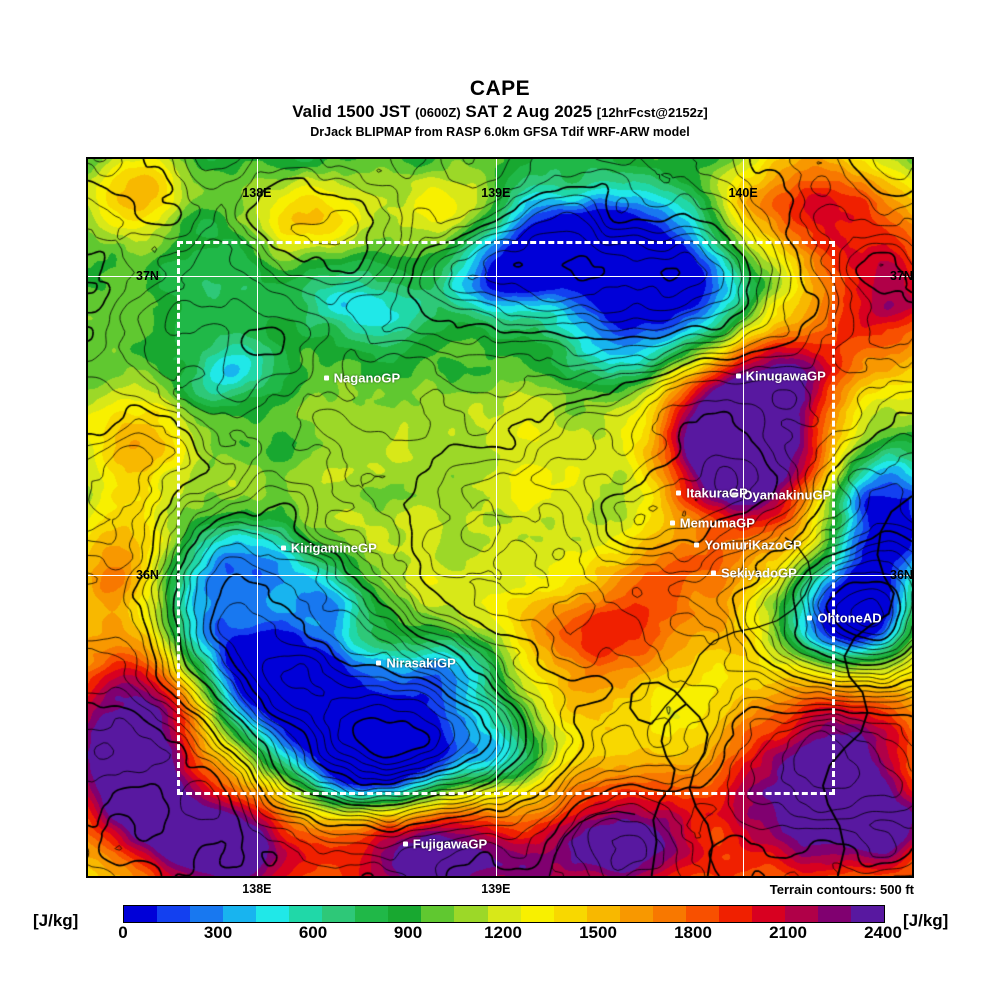  What do you see at coordinates (257, 193) in the screenshot?
I see `lon-label-top-138E: 138E` at bounding box center [257, 193].